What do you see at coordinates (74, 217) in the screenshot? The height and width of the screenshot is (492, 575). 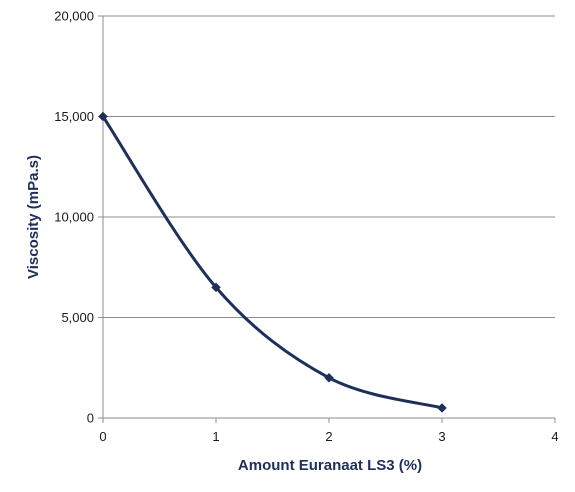 I see `y-tick-label-2: 10,000` at bounding box center [74, 217].